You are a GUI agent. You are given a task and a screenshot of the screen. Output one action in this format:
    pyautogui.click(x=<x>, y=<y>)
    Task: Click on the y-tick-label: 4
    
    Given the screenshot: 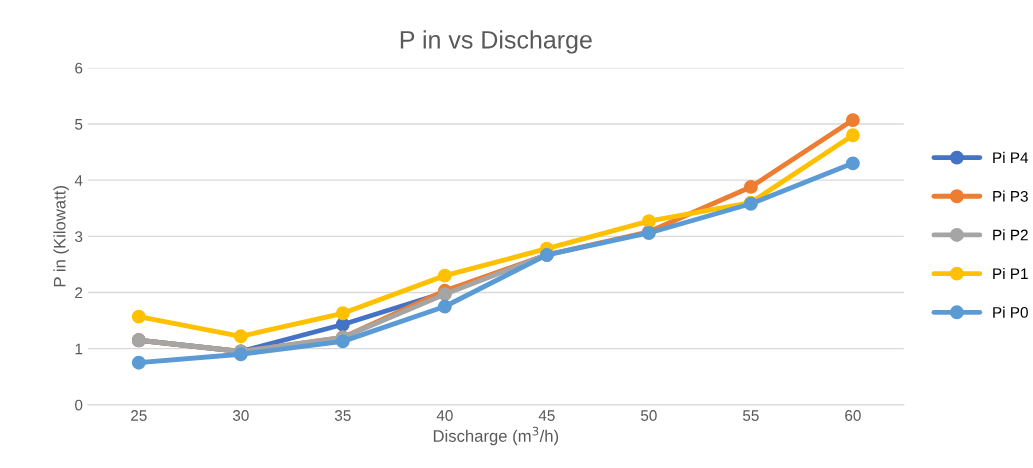 What is the action you would take?
    pyautogui.click(x=78, y=180)
    